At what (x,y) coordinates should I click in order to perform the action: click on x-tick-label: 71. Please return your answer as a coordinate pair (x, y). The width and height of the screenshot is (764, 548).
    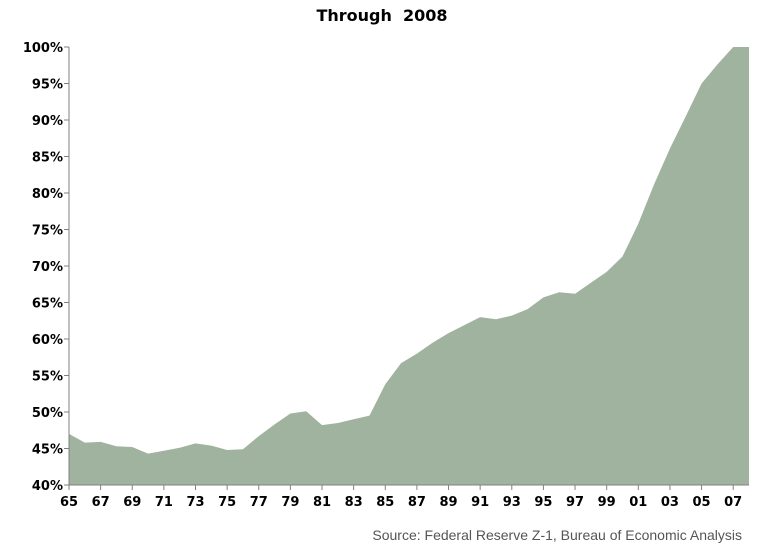
    Looking at the image, I should click on (164, 502).